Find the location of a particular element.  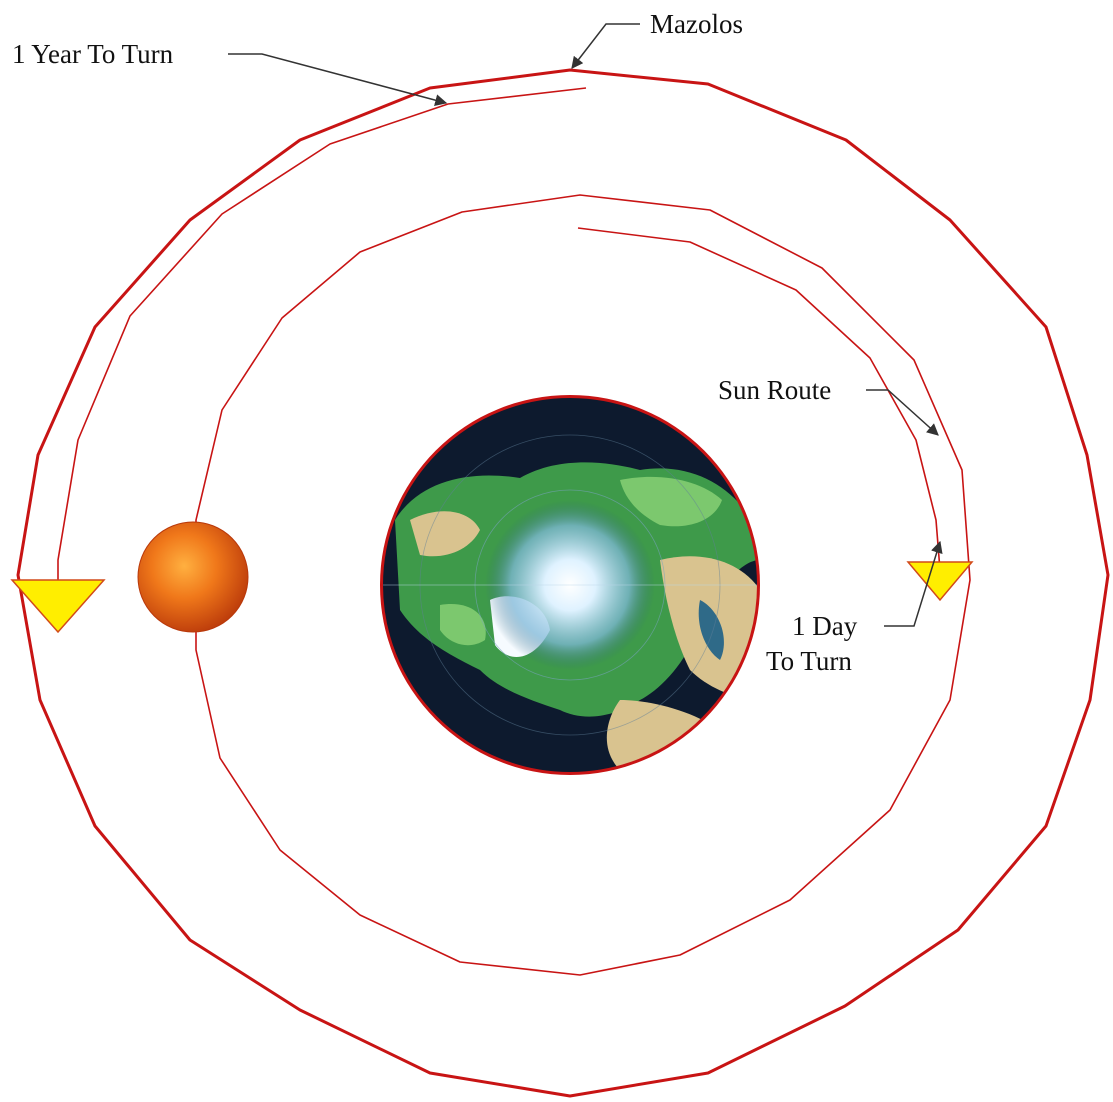

day-turn-leader is located at coordinates (913, 583).